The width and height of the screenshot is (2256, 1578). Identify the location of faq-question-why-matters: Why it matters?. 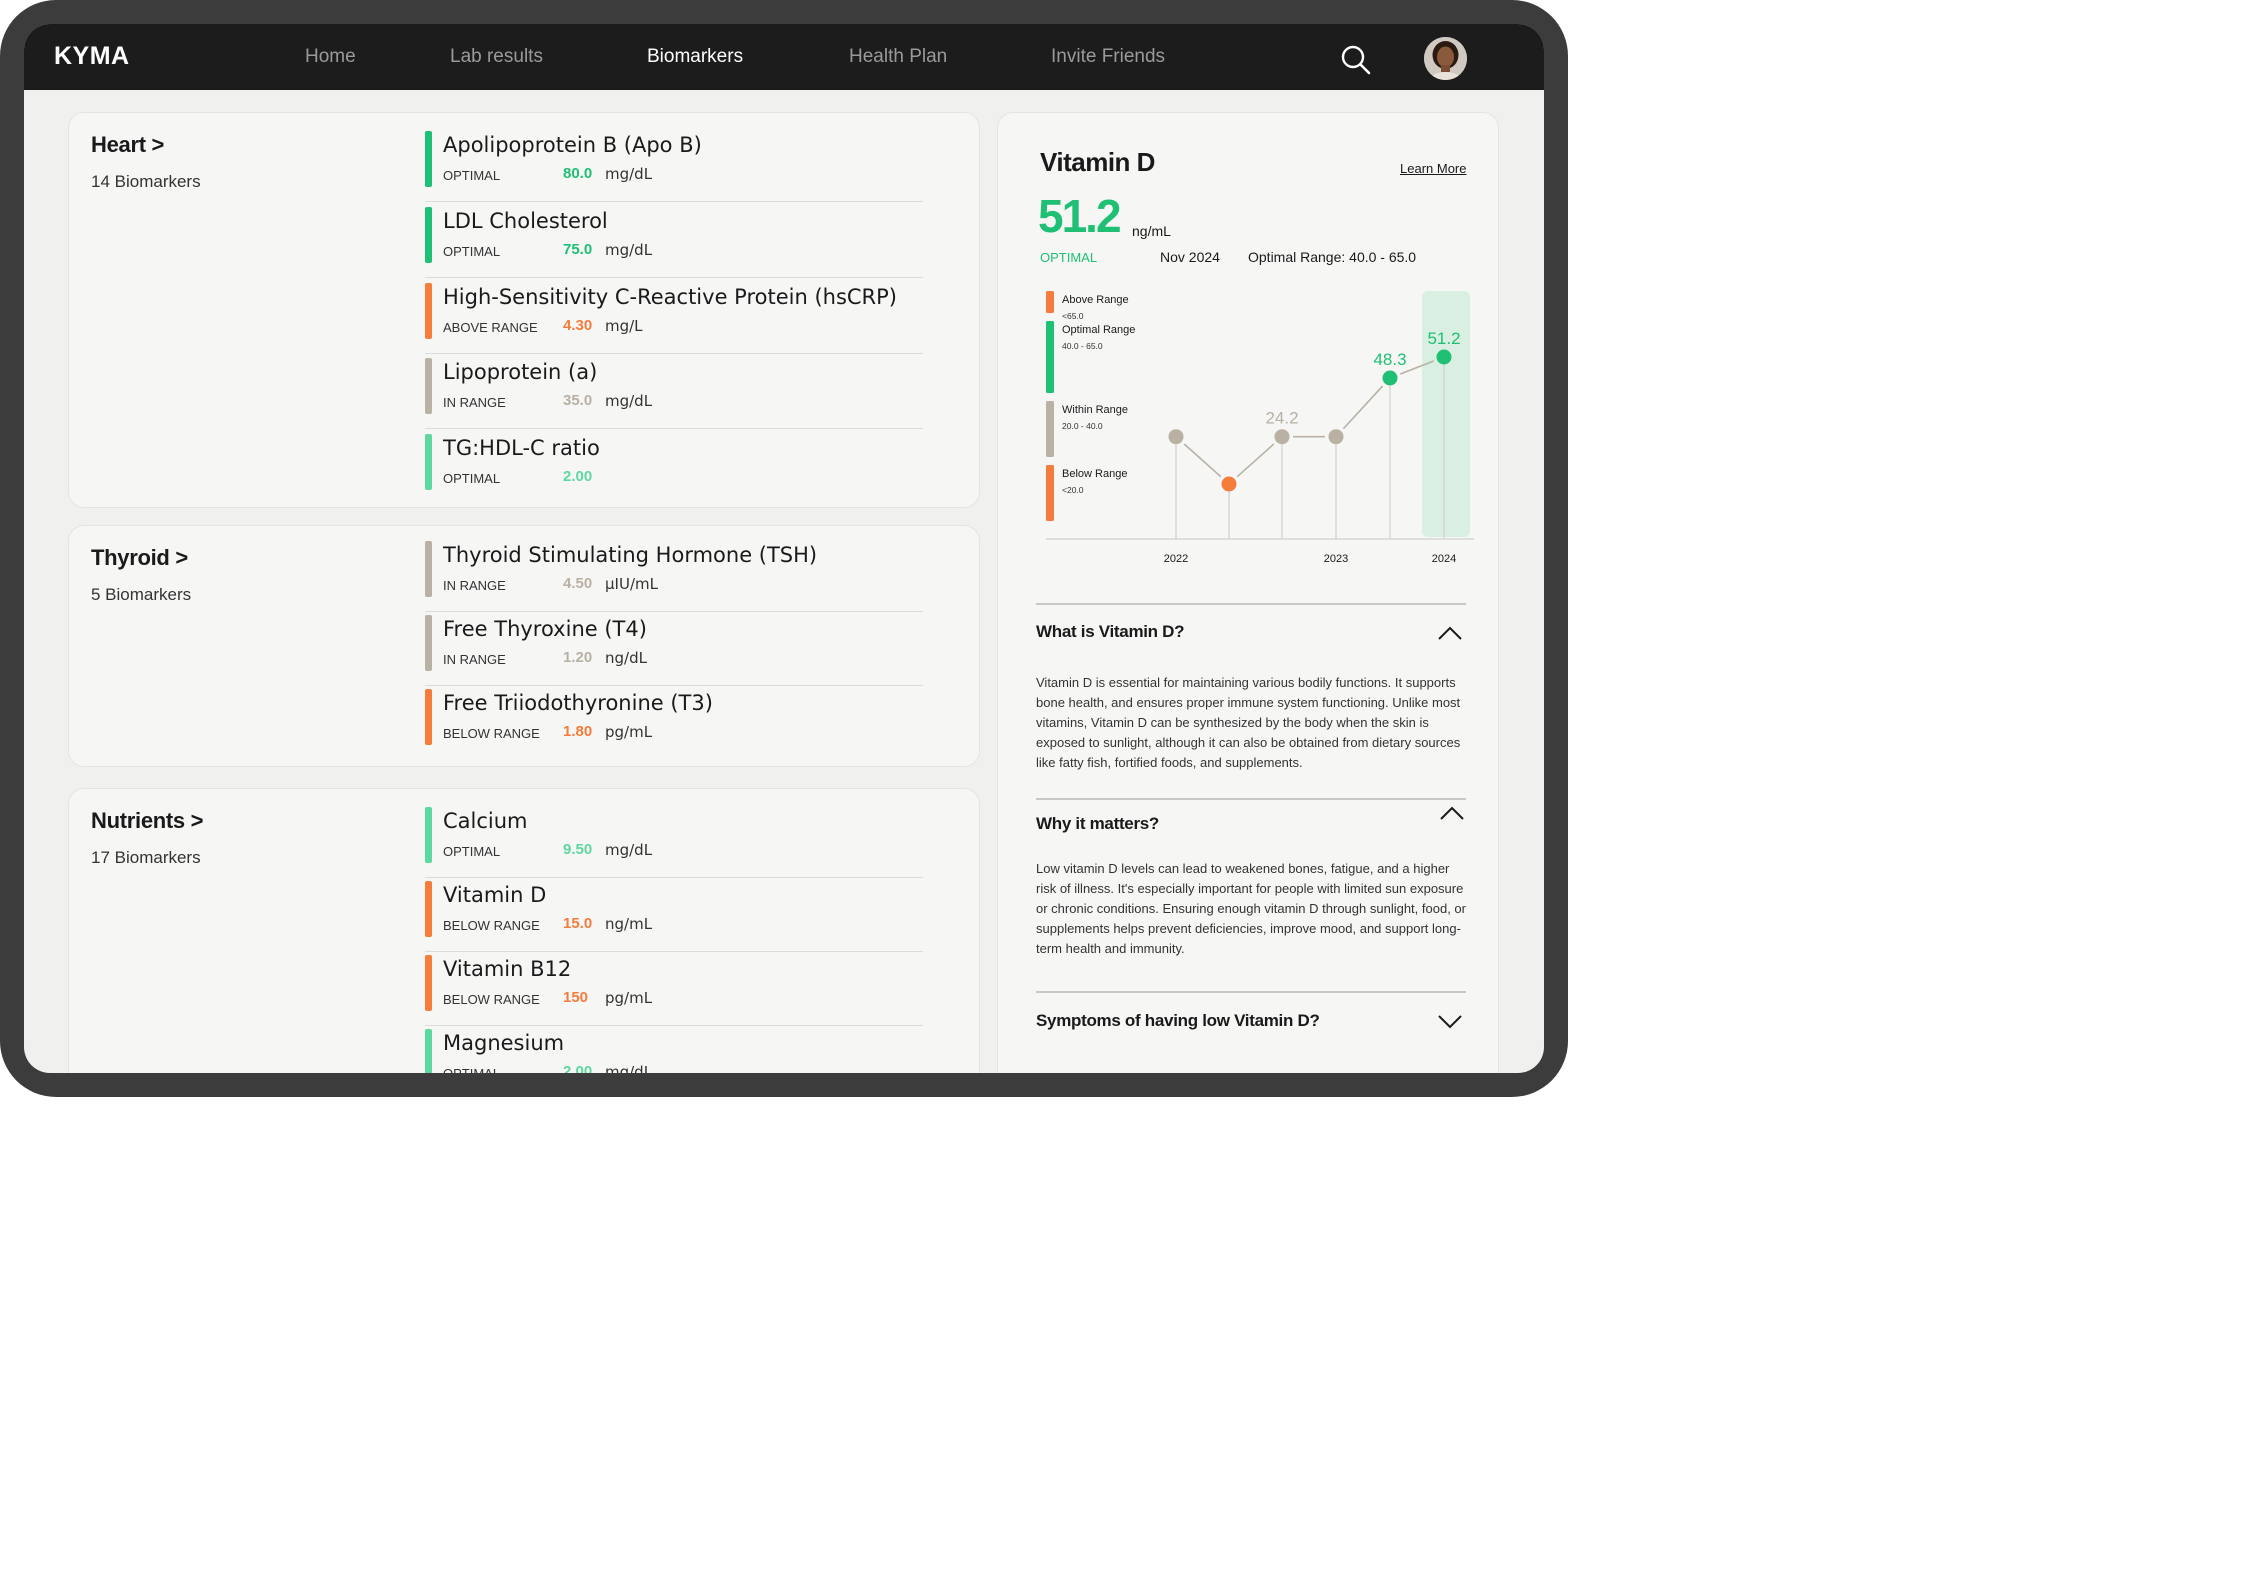
(1098, 823).